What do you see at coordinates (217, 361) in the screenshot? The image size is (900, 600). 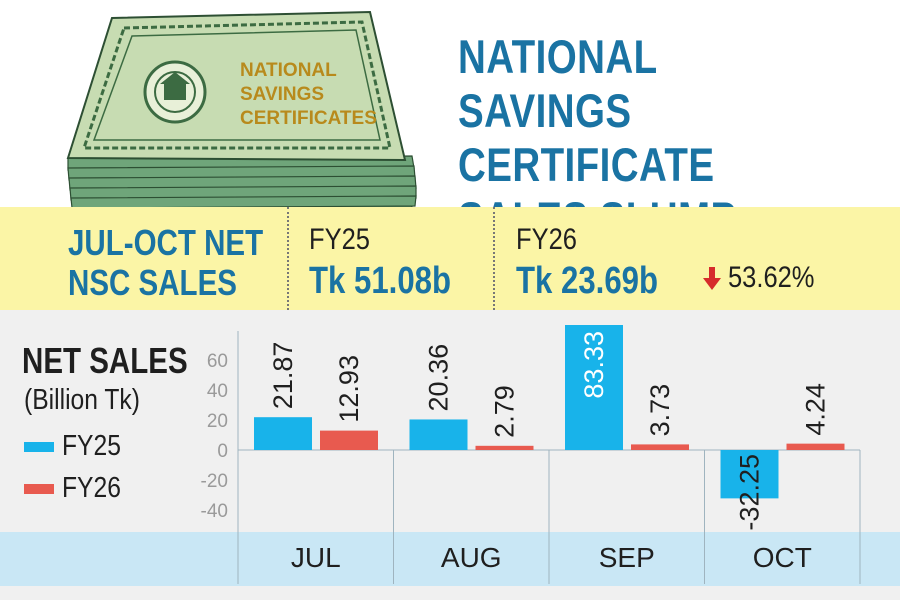 I see `y-tick-label: 60` at bounding box center [217, 361].